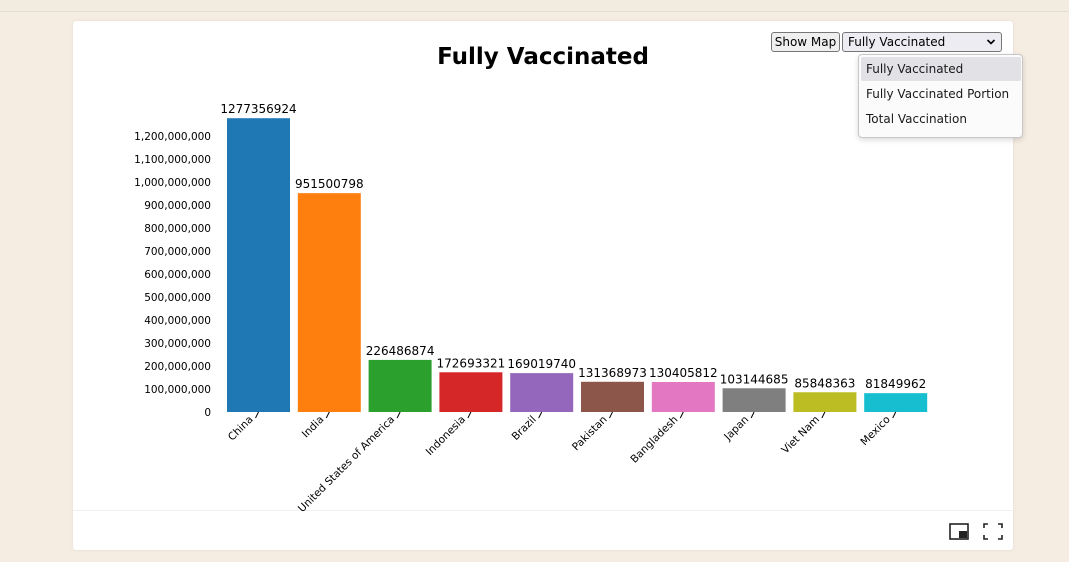  I want to click on fullscreen-icon, so click(993, 531).